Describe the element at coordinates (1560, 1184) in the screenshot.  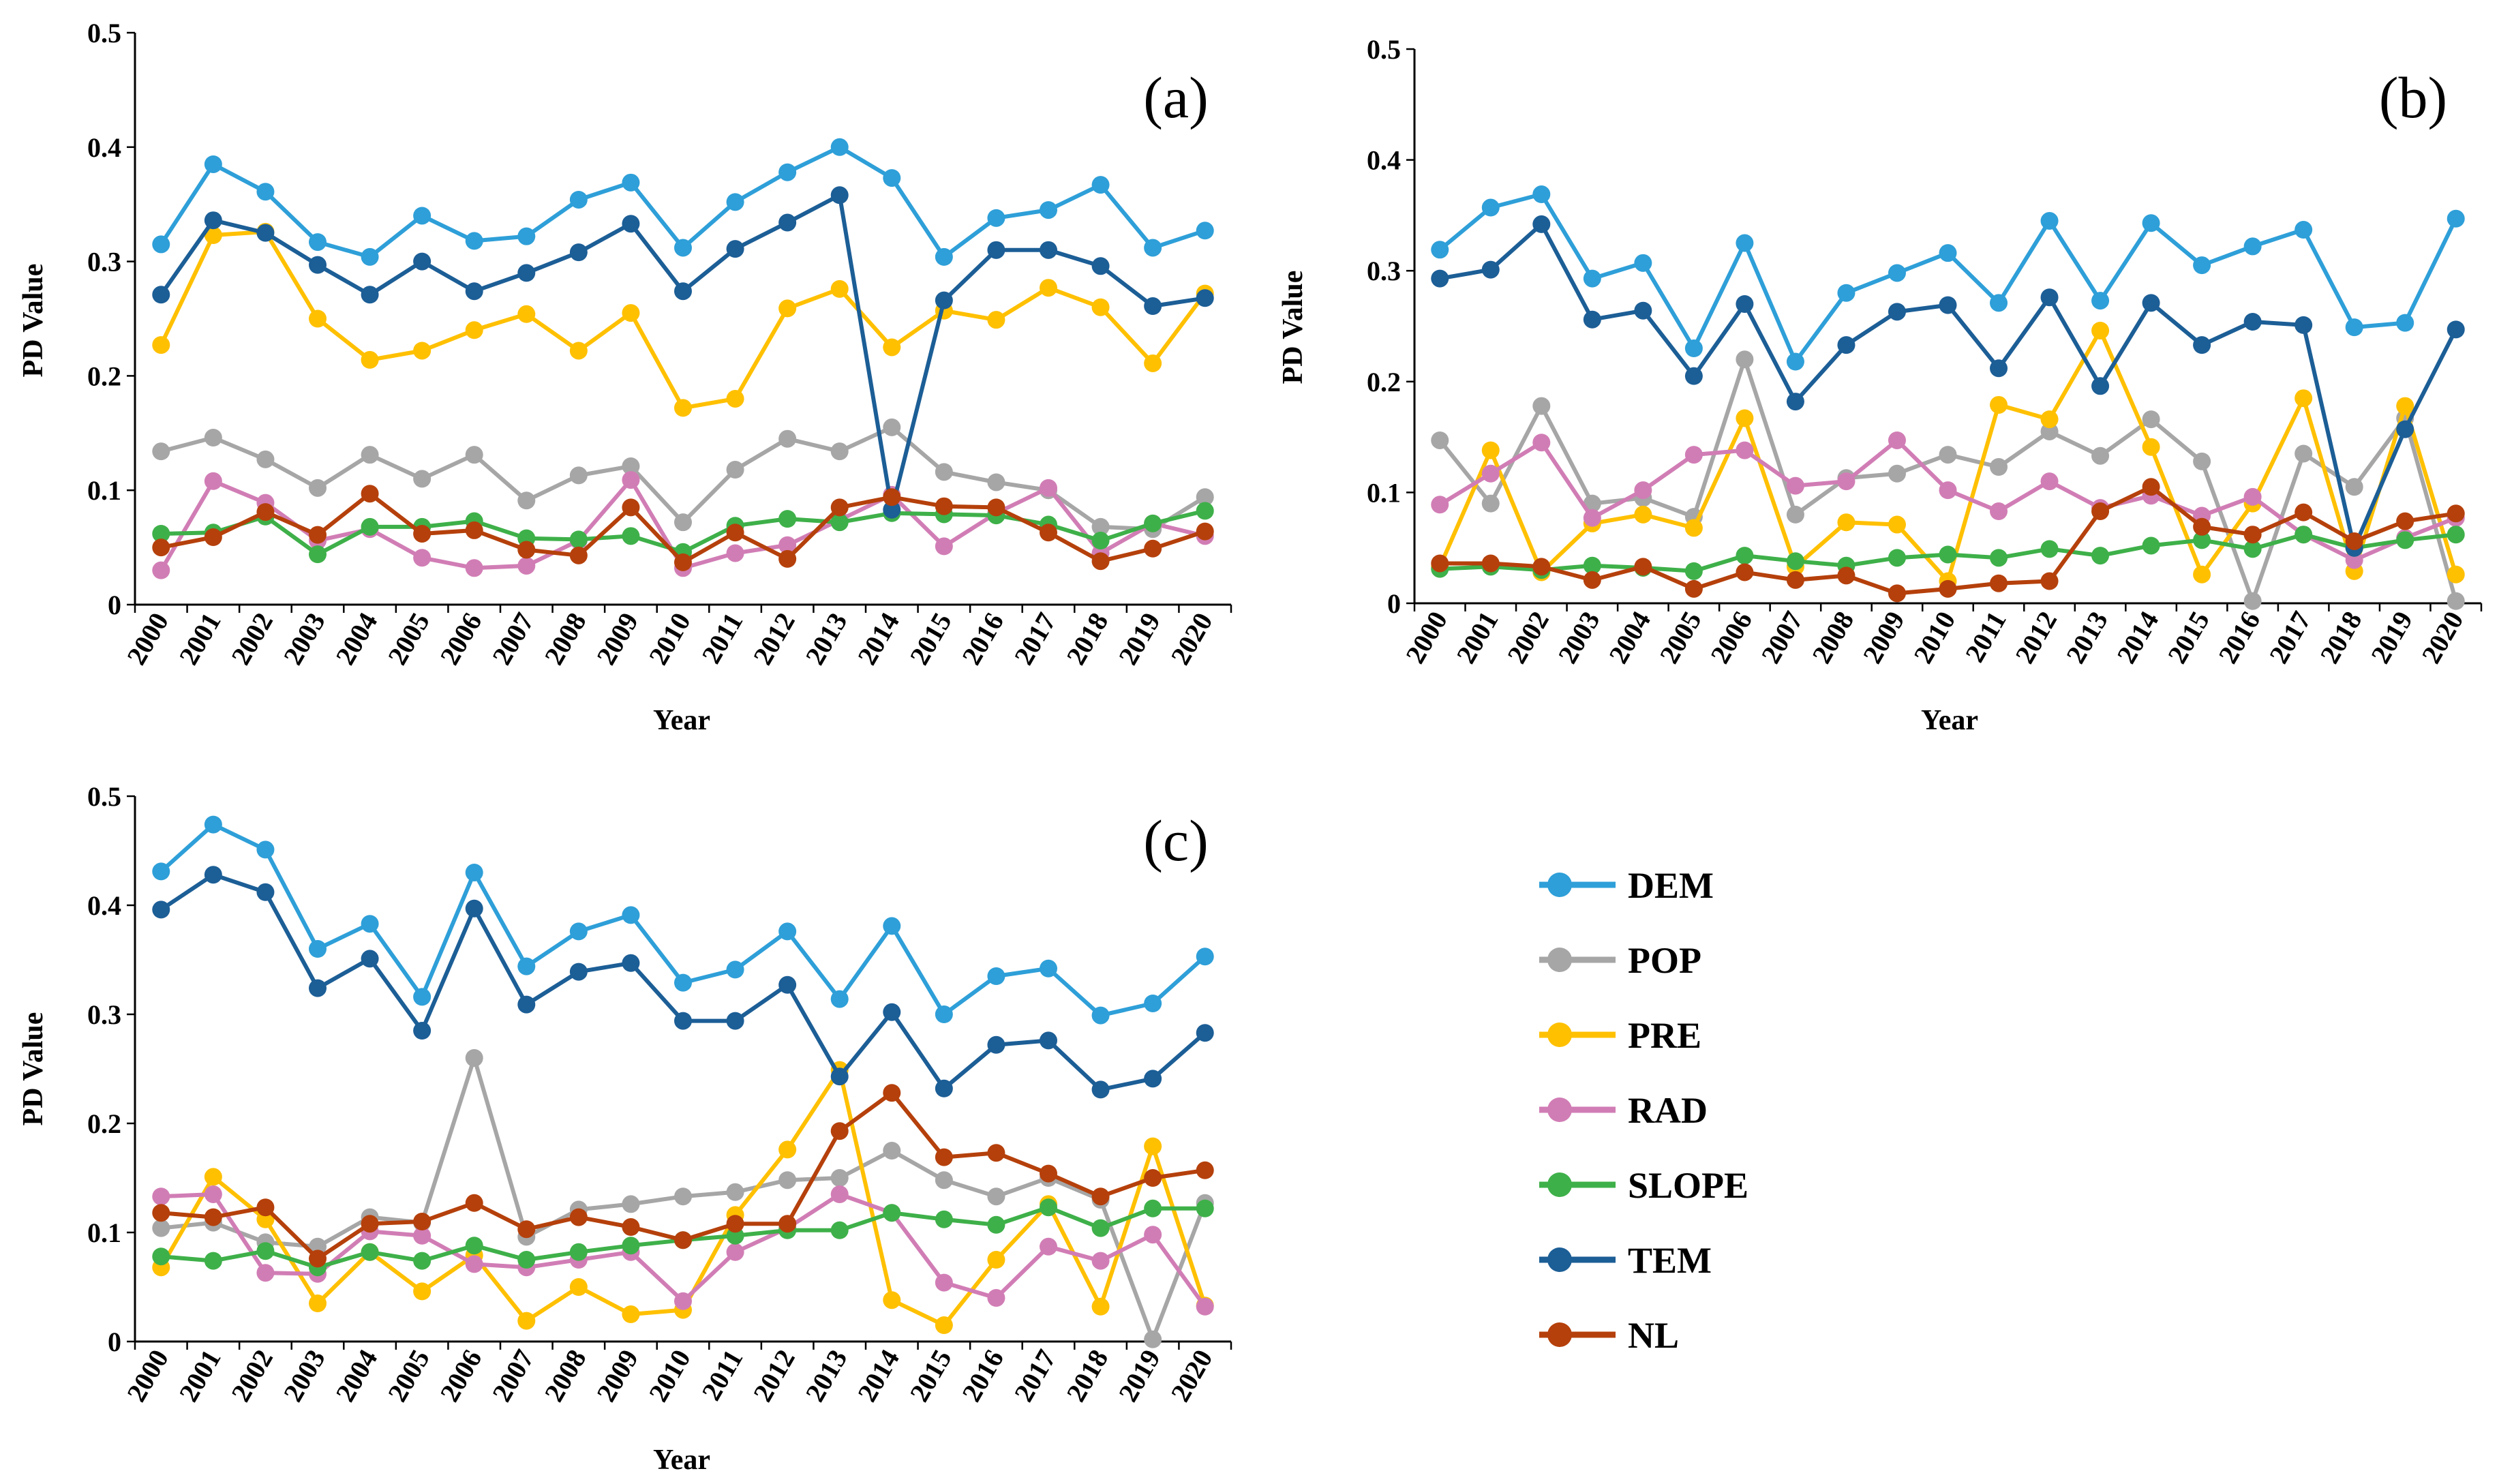
I see `legend-swatch-marker-slope` at that location.